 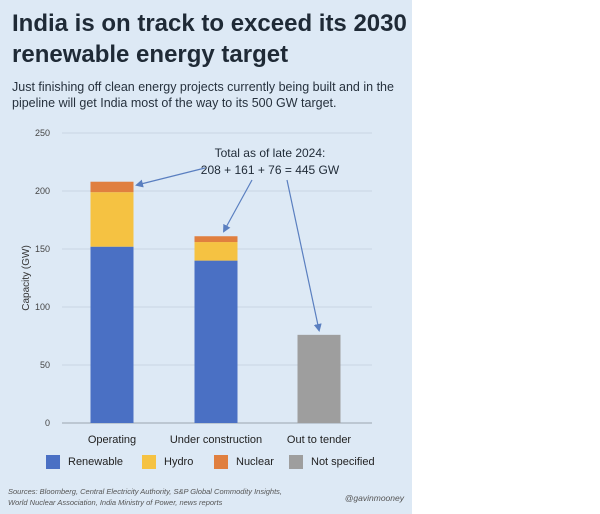 I want to click on legend: Renewable Hydro Nuclear Not specified, so click(x=226, y=462).